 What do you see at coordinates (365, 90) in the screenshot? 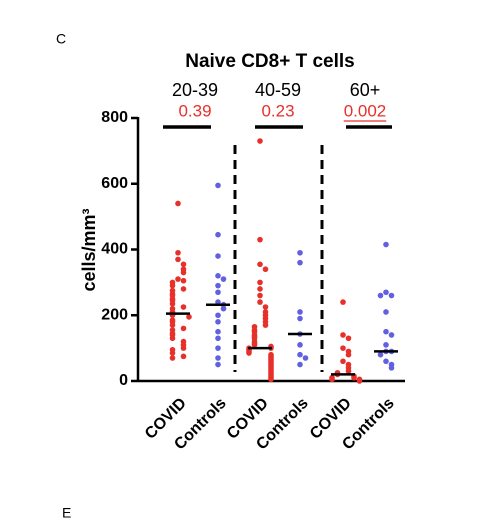
I see `age-group-label: 60+` at bounding box center [365, 90].